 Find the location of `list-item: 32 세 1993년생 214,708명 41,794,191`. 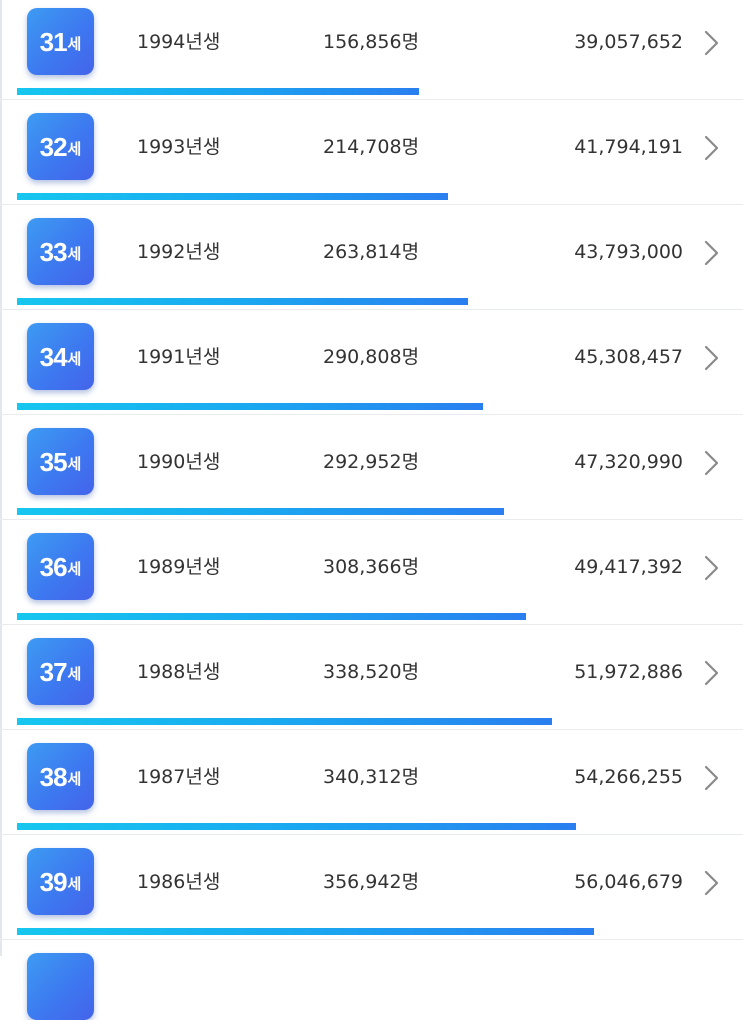

list-item: 32 세 1993년생 214,708명 41,794,191 is located at coordinates (371, 152).